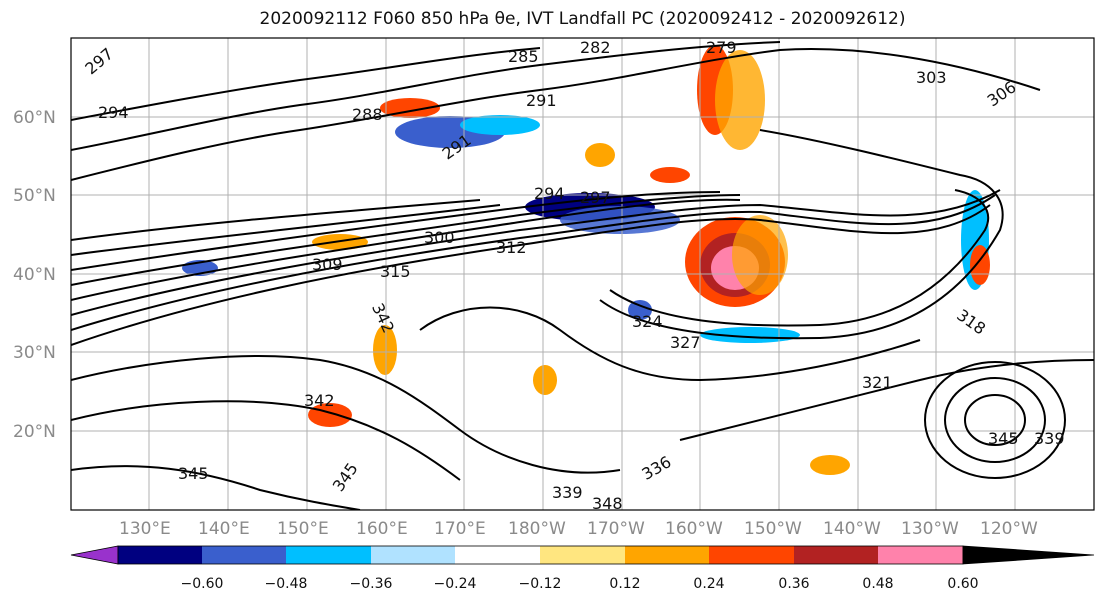  I want to click on contour-label: 342, so click(319, 400).